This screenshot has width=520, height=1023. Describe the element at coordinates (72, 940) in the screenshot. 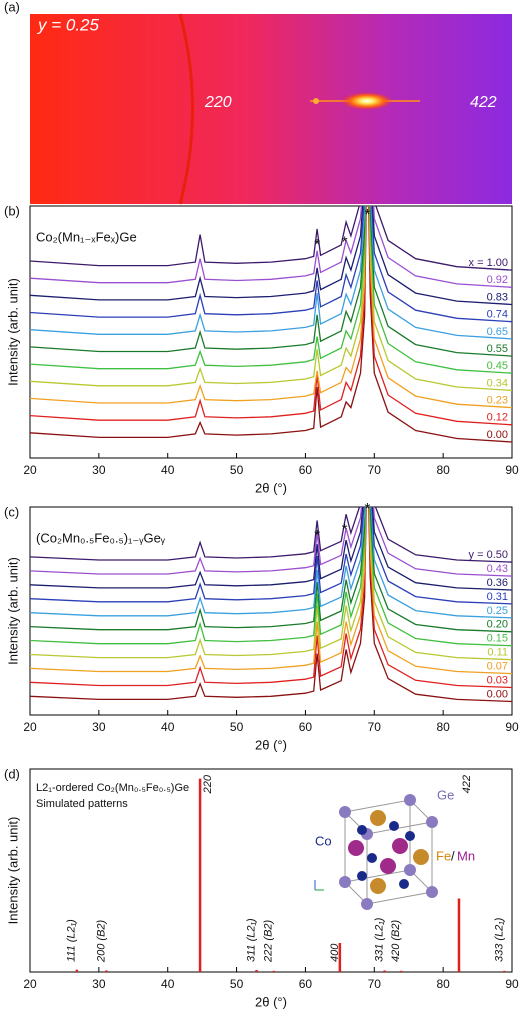

I see `peak-label: 111 (L2₁)` at that location.